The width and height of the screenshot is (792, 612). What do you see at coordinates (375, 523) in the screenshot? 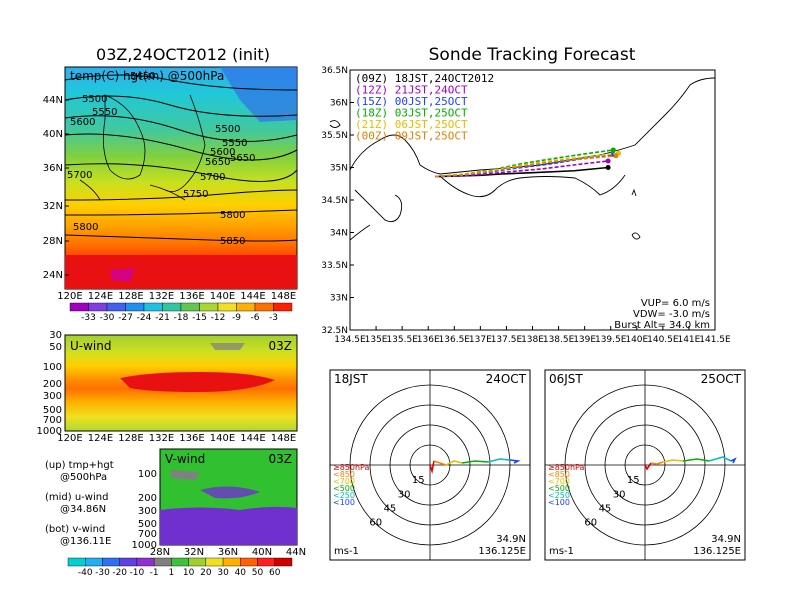
I see `ring-label: 60` at bounding box center [375, 523].